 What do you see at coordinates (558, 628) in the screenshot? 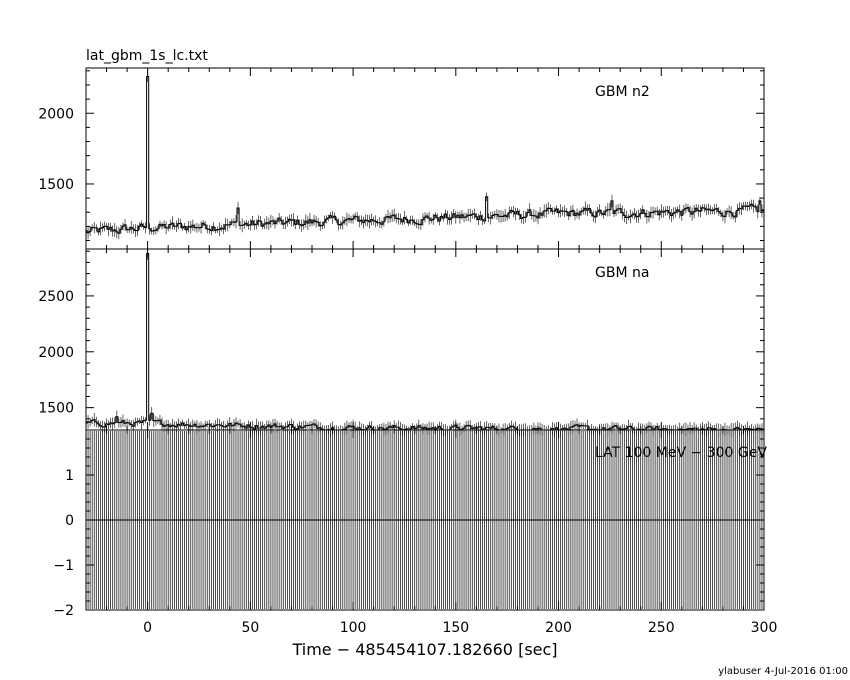
I see `x-tick-label: 200` at bounding box center [558, 628].